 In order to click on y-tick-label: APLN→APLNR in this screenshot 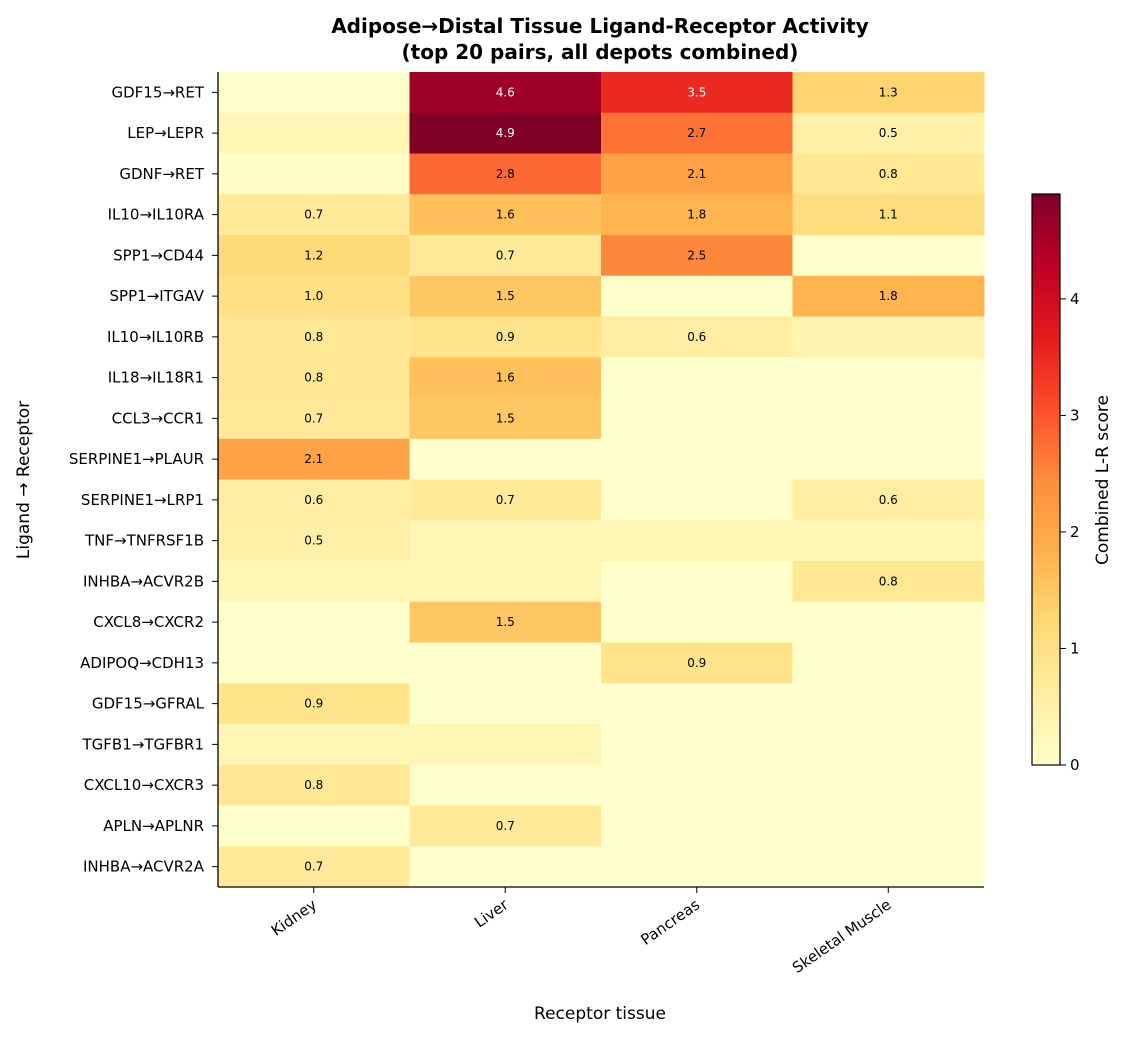, I will do `click(153, 826)`.